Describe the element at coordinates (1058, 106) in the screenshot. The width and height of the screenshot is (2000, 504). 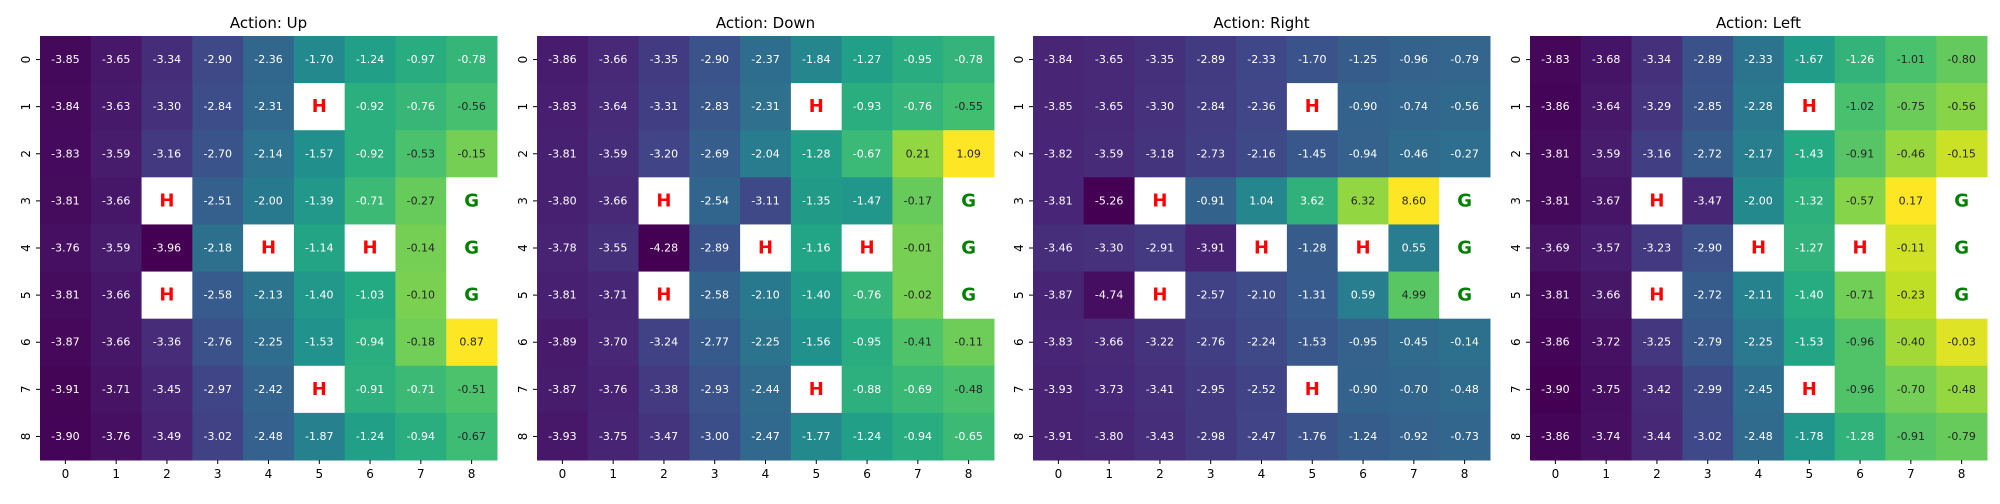
I see `cell-value-label: -3.85` at that location.